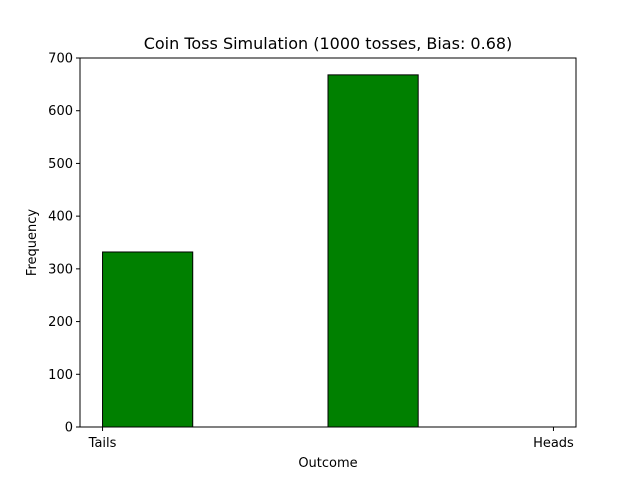  Describe the element at coordinates (60, 217) in the screenshot. I see `y-tick-label: 400` at that location.